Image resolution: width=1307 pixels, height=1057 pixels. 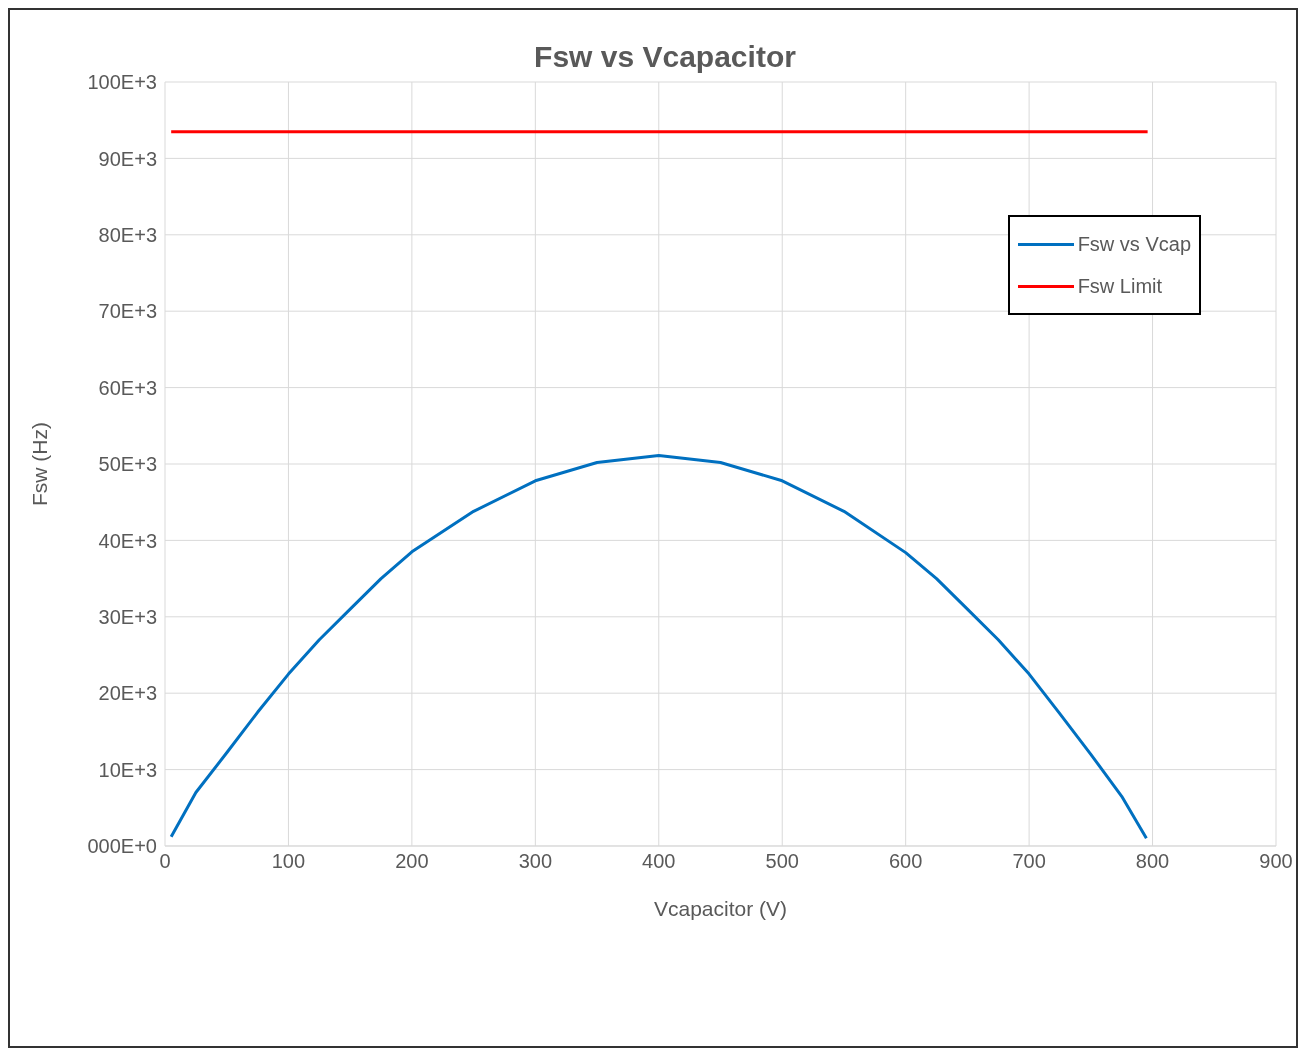 What do you see at coordinates (127, 158) in the screenshot?
I see `y-tick-label: 90E+3` at bounding box center [127, 158].